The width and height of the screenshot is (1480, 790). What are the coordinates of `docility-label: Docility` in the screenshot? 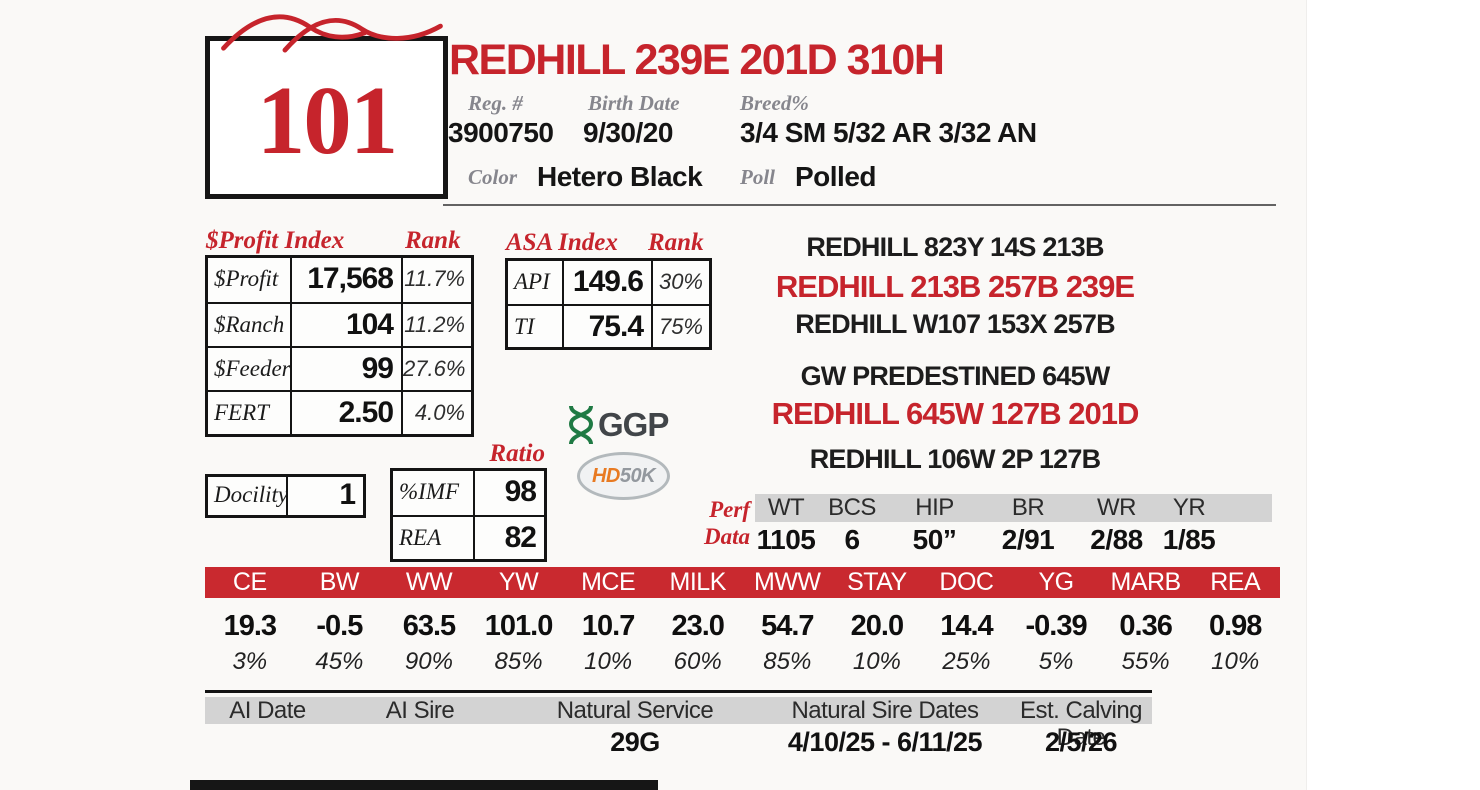 It's located at (248, 496).